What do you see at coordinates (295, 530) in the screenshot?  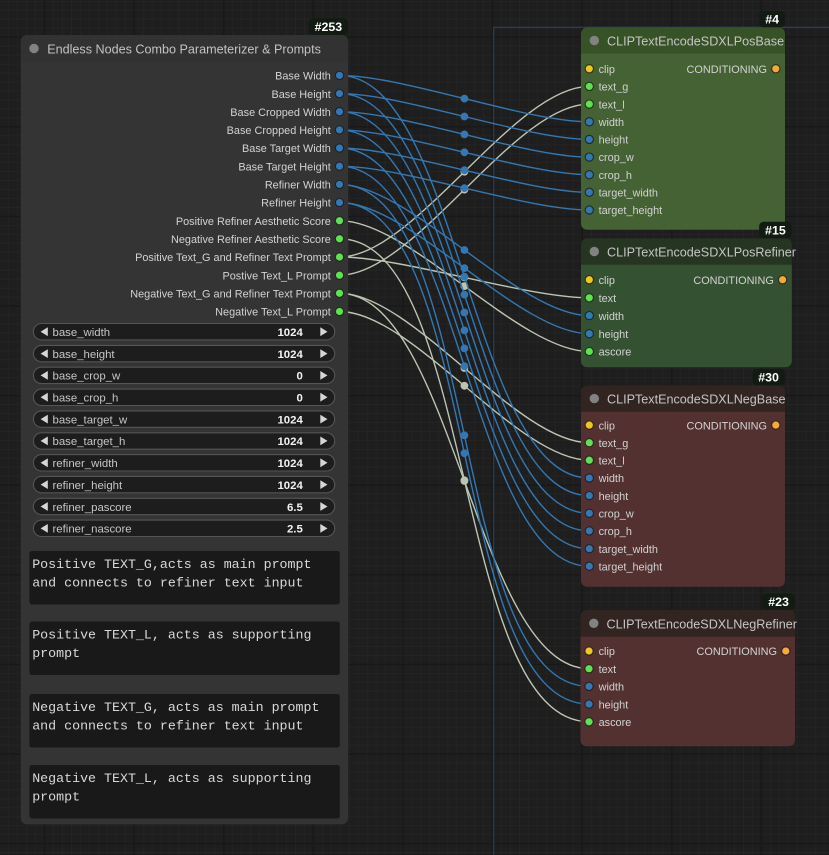 I see `svg-text: 2.5` at bounding box center [295, 530].